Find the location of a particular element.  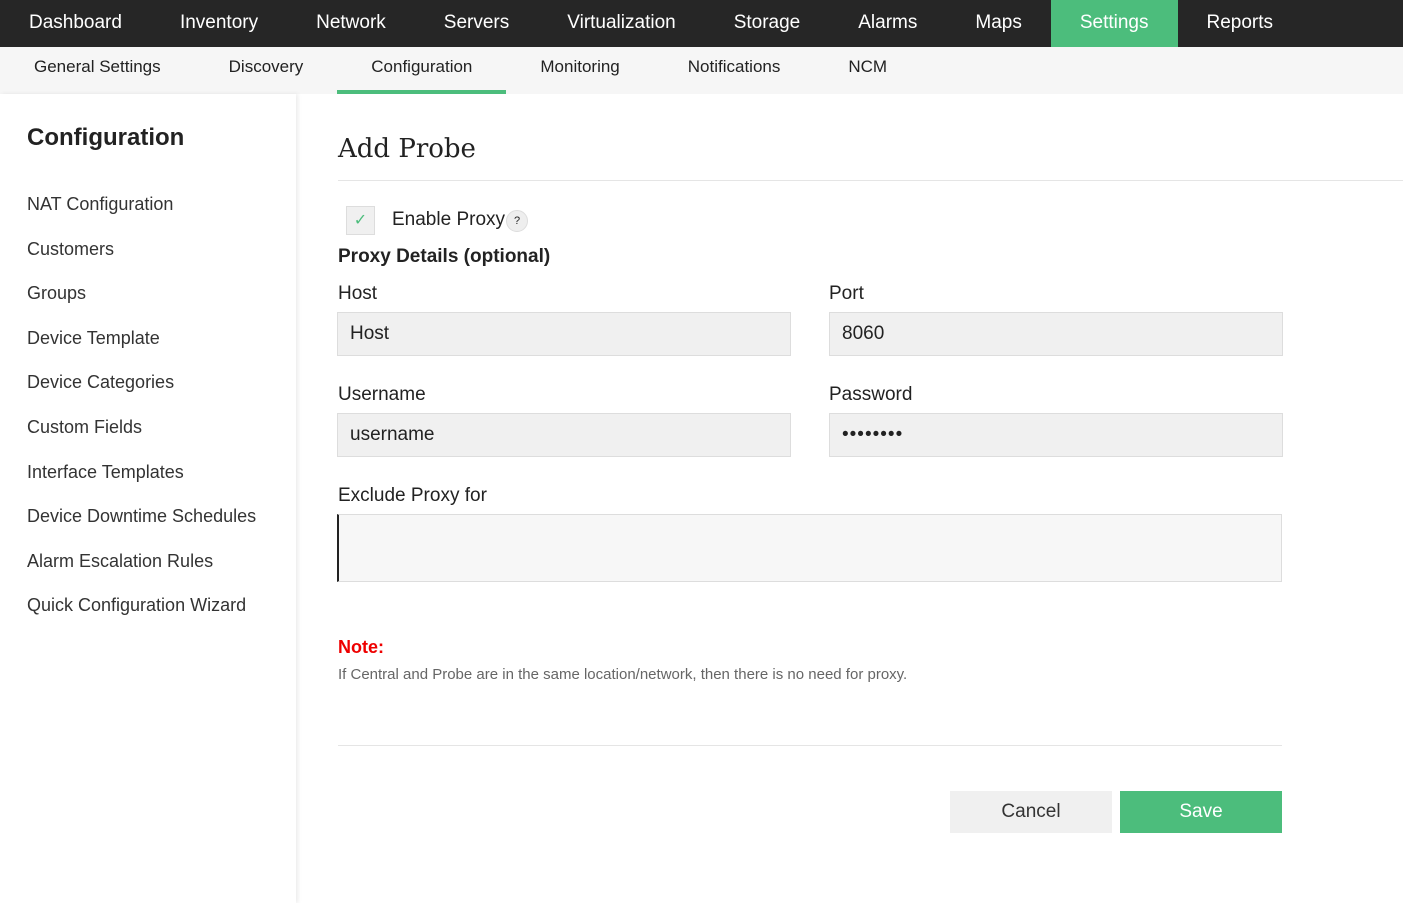

password-input: •••••••• is located at coordinates (1056, 435).